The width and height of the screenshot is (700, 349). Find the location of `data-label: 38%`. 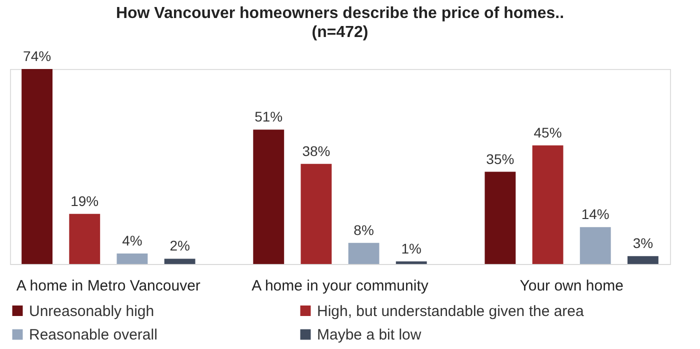

data-label: 38% is located at coordinates (316, 150).